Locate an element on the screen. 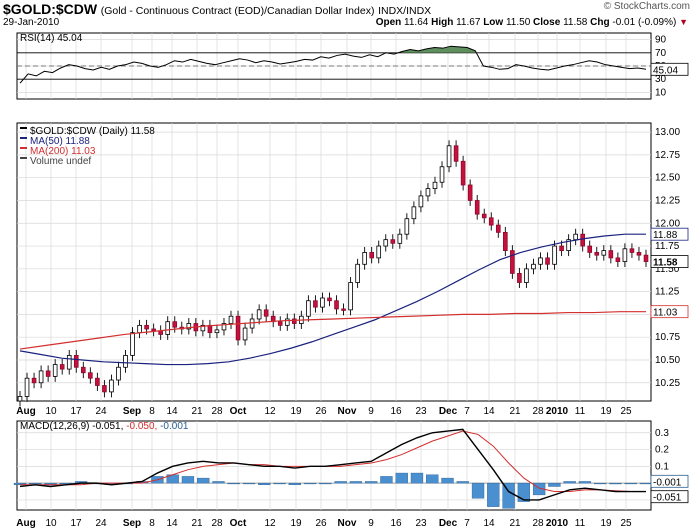 The image size is (700, 530). macd-legend: MACD(12,26,9) -0.051, -0.050, -0.001 is located at coordinates (104, 426).